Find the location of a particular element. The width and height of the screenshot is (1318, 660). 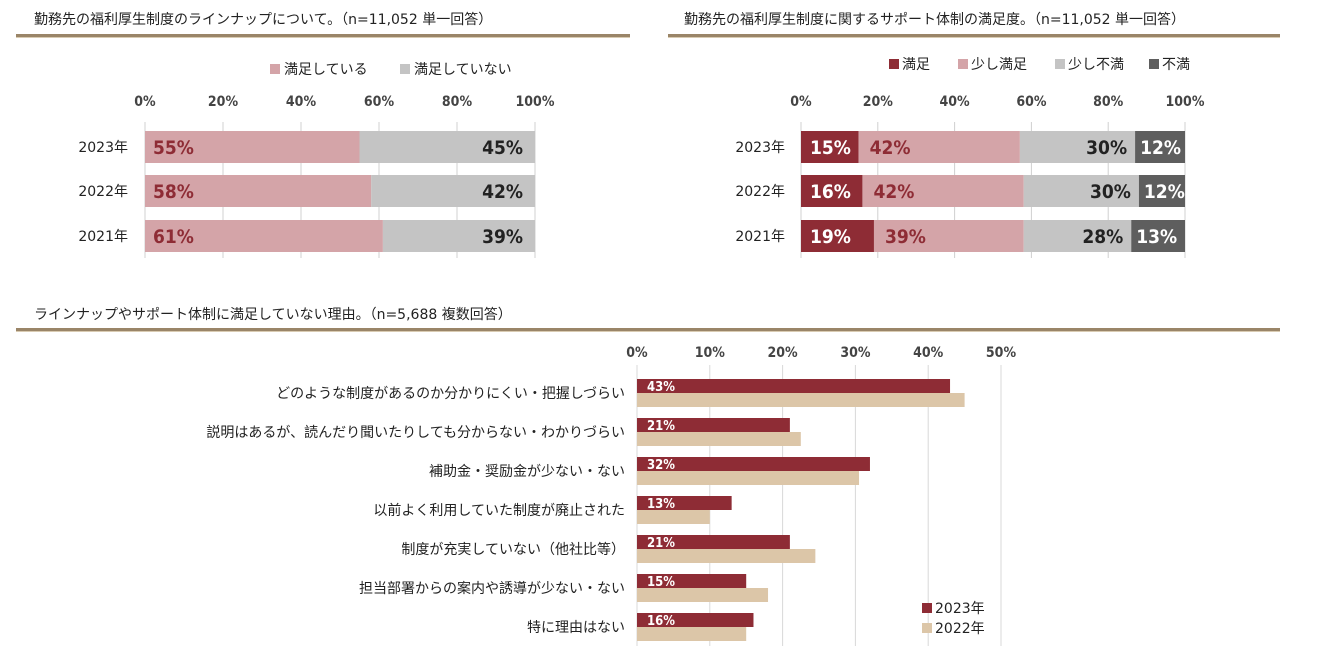

lineup-category-label: 2023年 is located at coordinates (103, 148).